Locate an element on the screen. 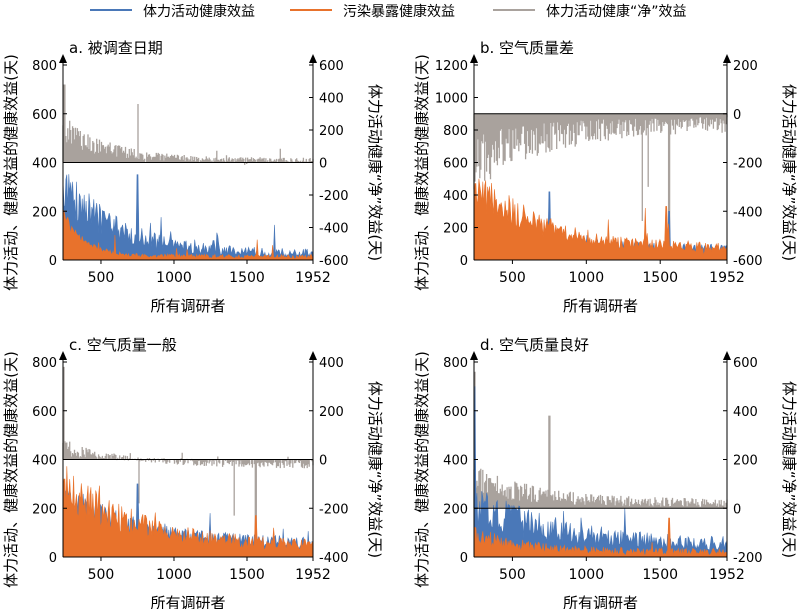  legend-label-pollution: 污染暴露健康效益 is located at coordinates (399, 11).